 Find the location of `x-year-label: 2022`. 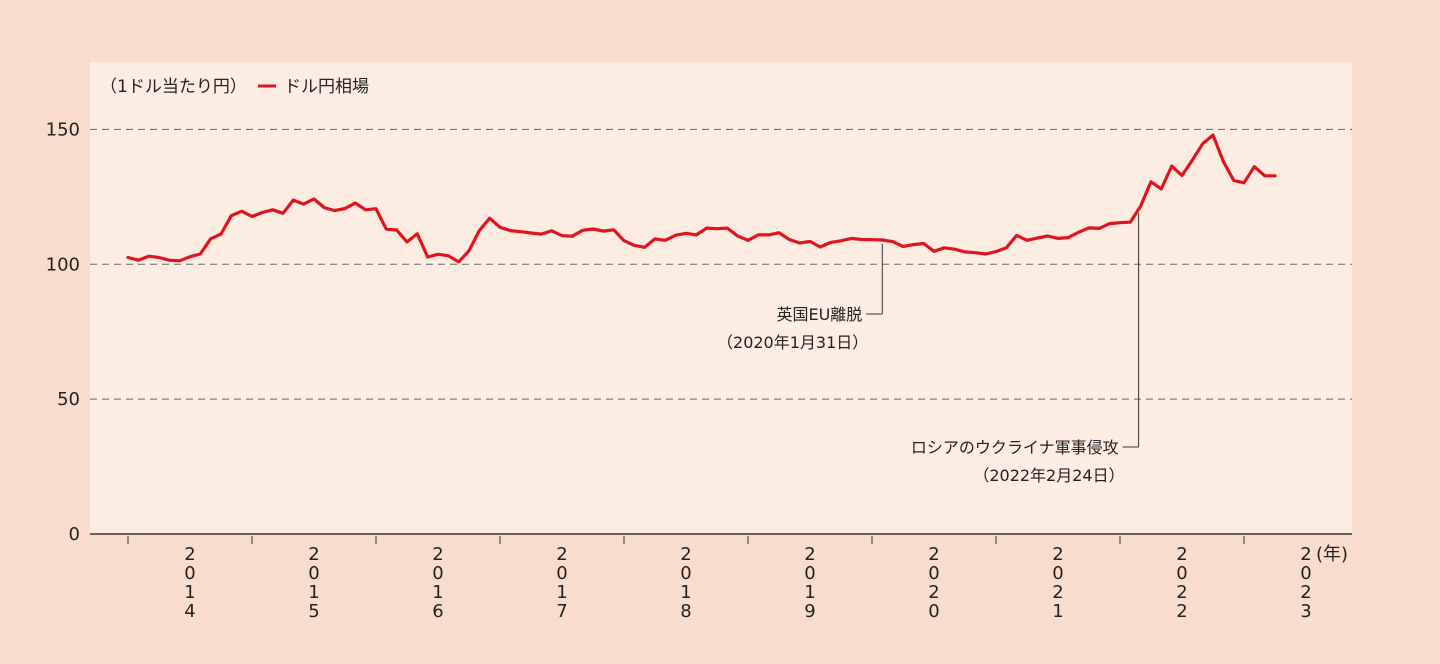

x-year-label: 2022 is located at coordinates (1181, 583).